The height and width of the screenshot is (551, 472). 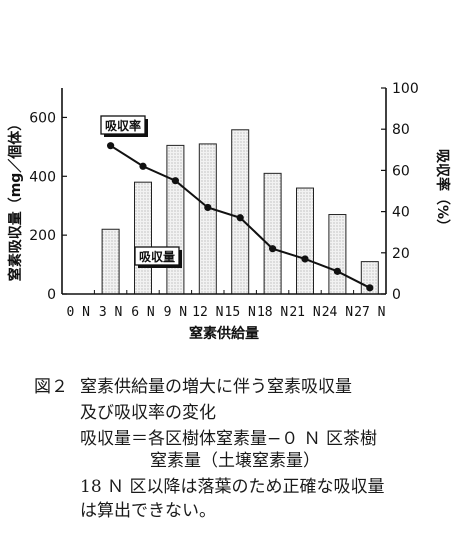 I want to click on x-tick-label: 0 N, so click(x=77, y=312).